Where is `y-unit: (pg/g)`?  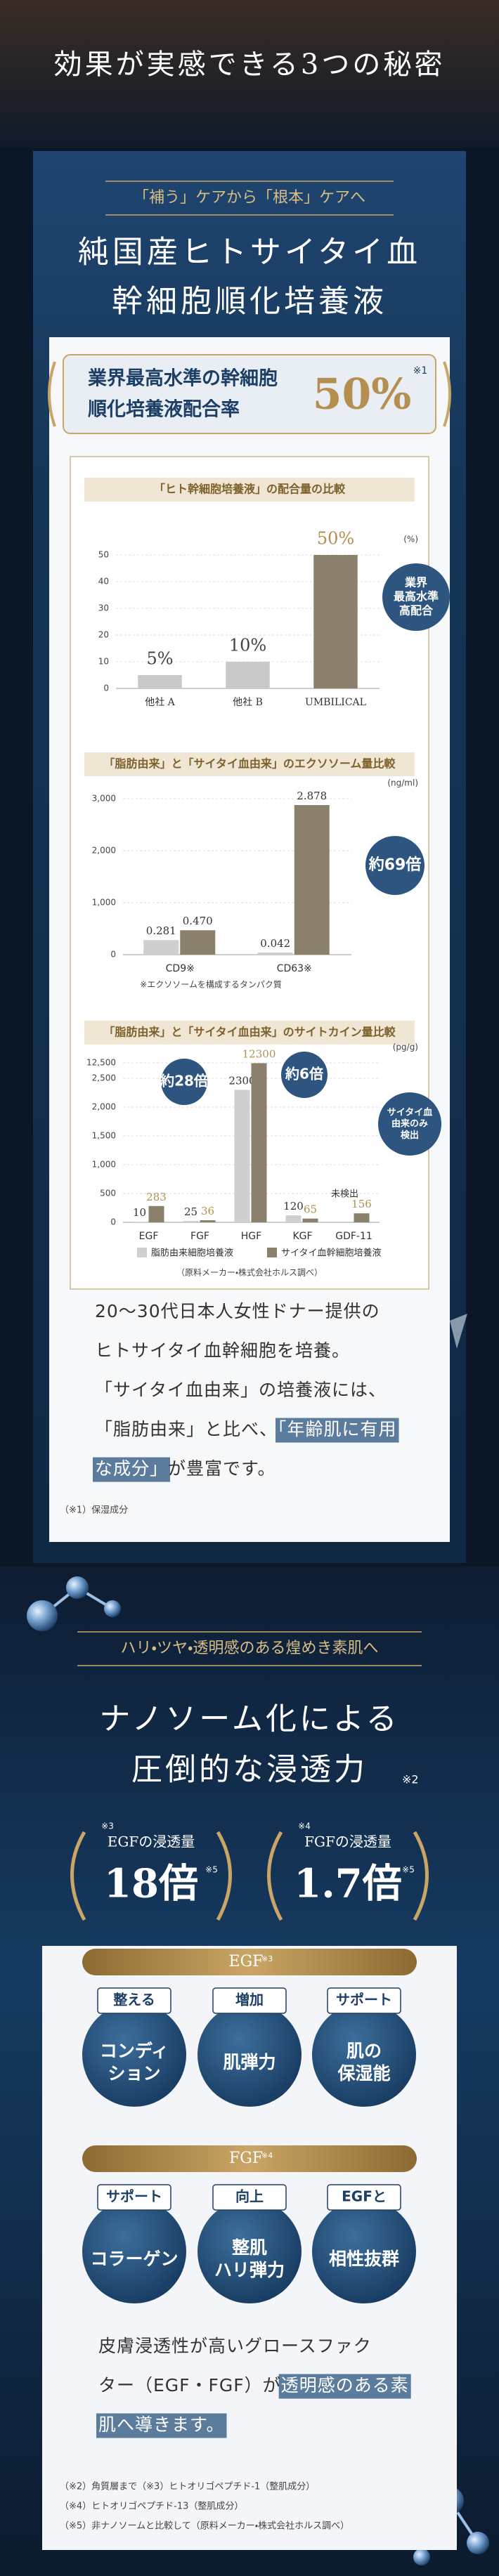
y-unit: (pg/g) is located at coordinates (405, 1047).